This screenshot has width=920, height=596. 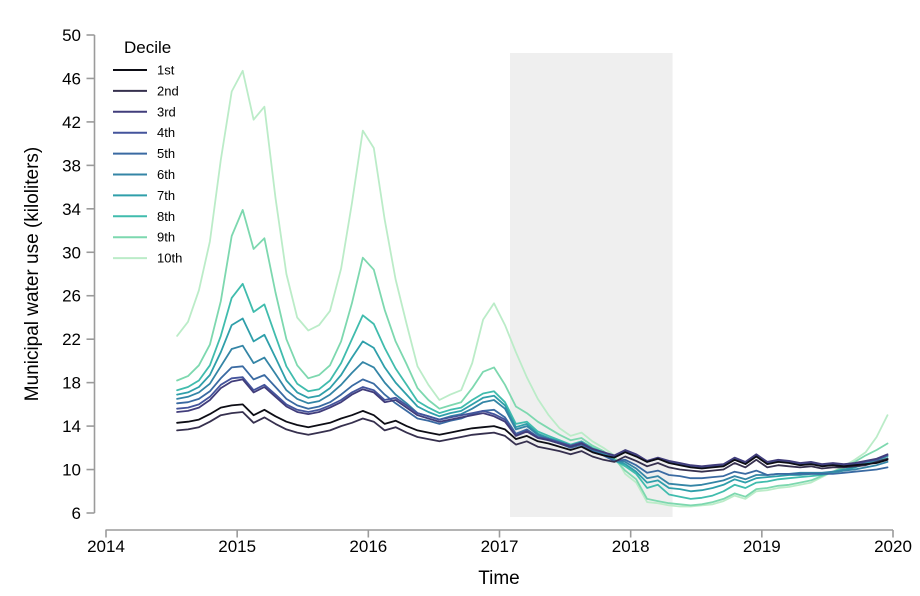 What do you see at coordinates (893, 546) in the screenshot?
I see `x-tick-label: 2020` at bounding box center [893, 546].